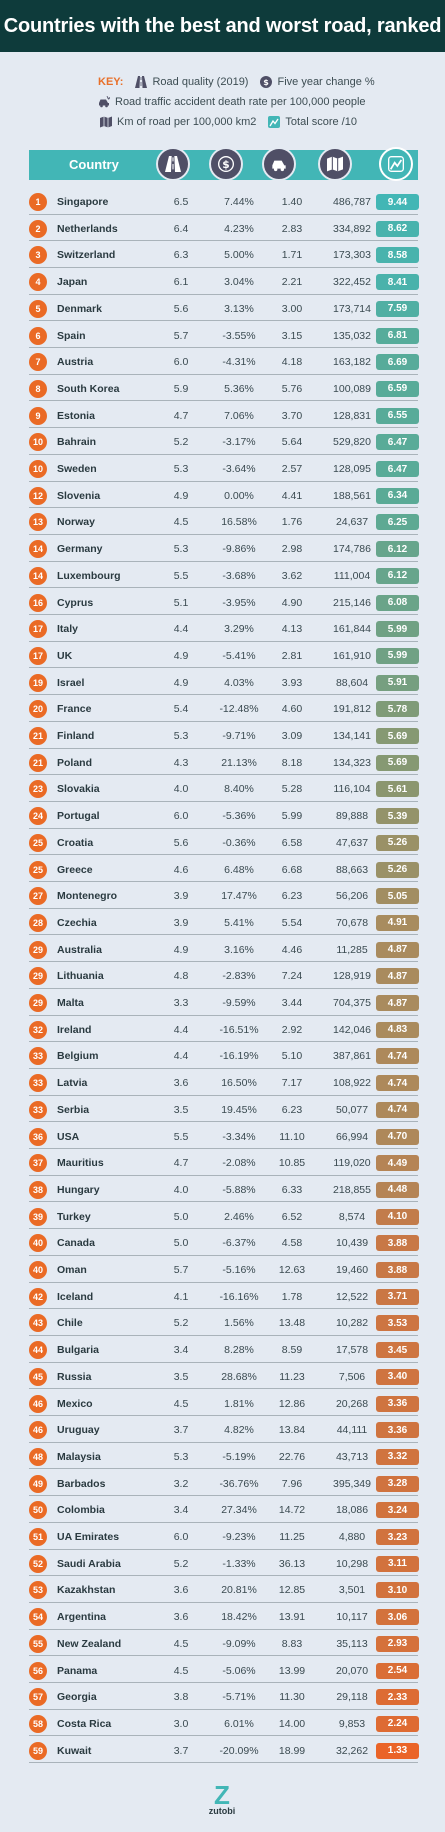  I want to click on death-rate-value: 4.46, so click(292, 949).